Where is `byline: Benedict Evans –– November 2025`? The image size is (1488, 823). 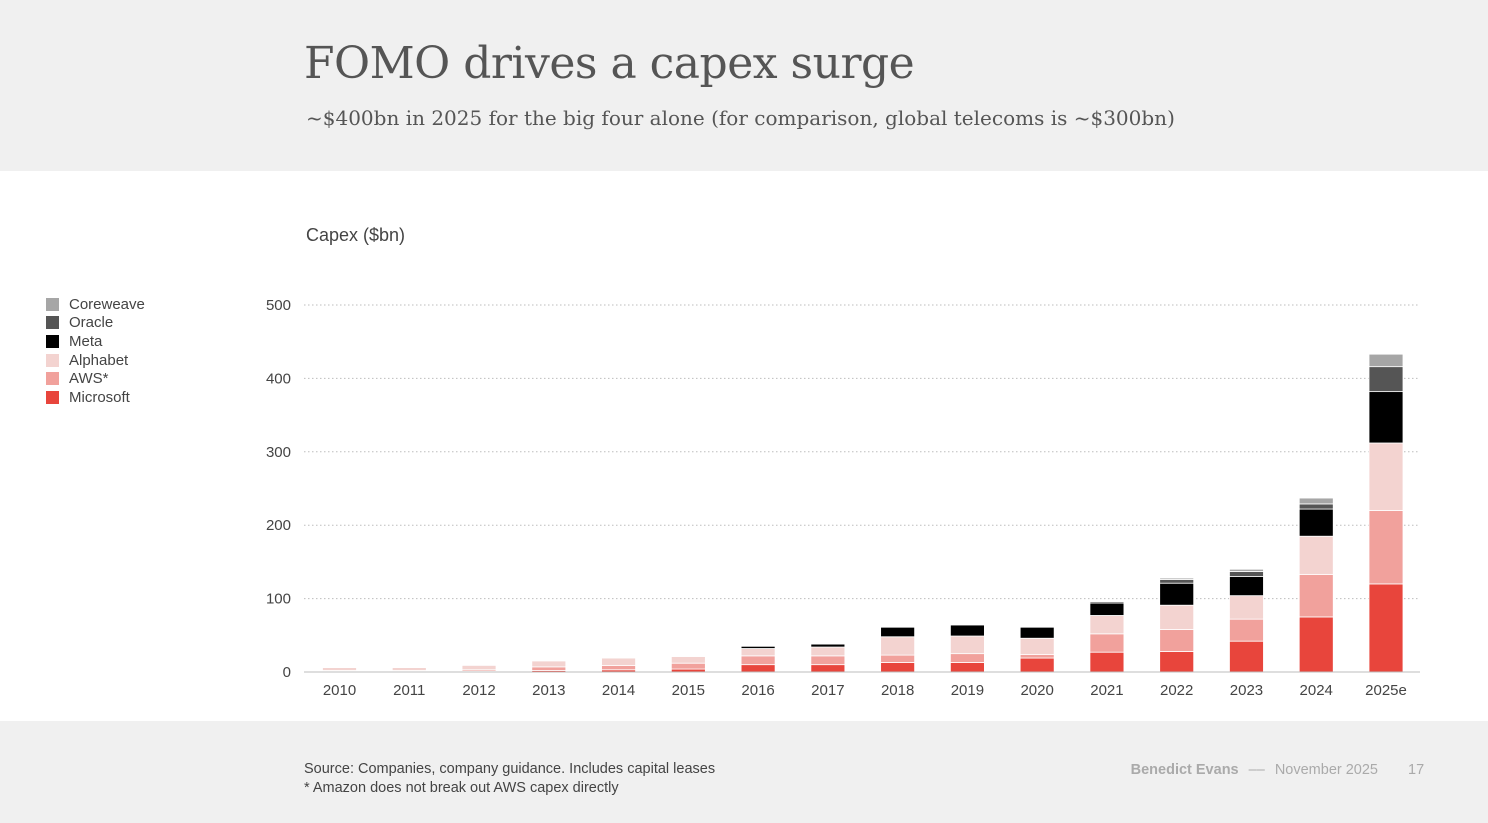
byline: Benedict Evans –– November 2025 is located at coordinates (1254, 770).